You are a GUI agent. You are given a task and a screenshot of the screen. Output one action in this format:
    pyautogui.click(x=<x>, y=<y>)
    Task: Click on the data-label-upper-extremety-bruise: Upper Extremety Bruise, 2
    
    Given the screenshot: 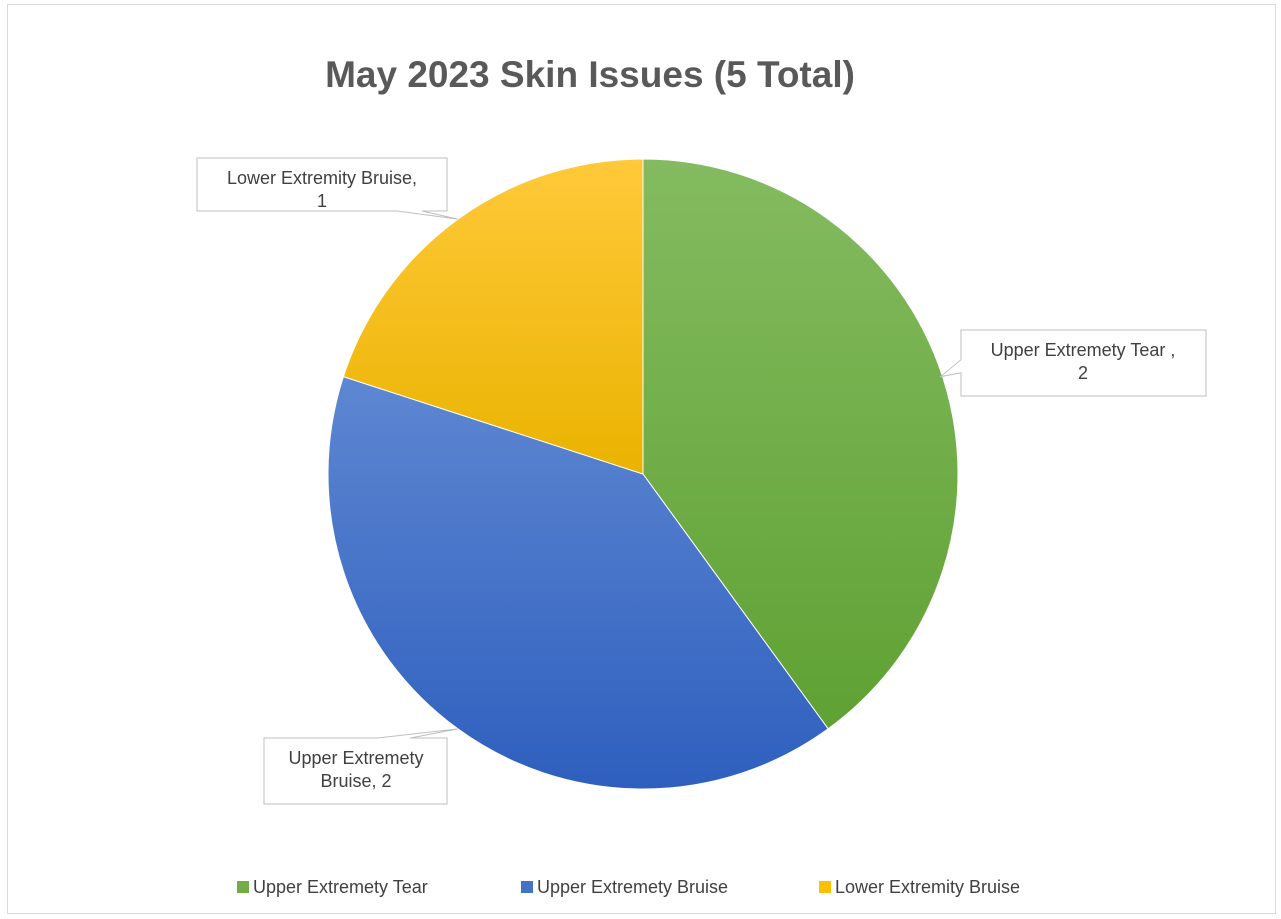 What is the action you would take?
    pyautogui.click(x=360, y=766)
    